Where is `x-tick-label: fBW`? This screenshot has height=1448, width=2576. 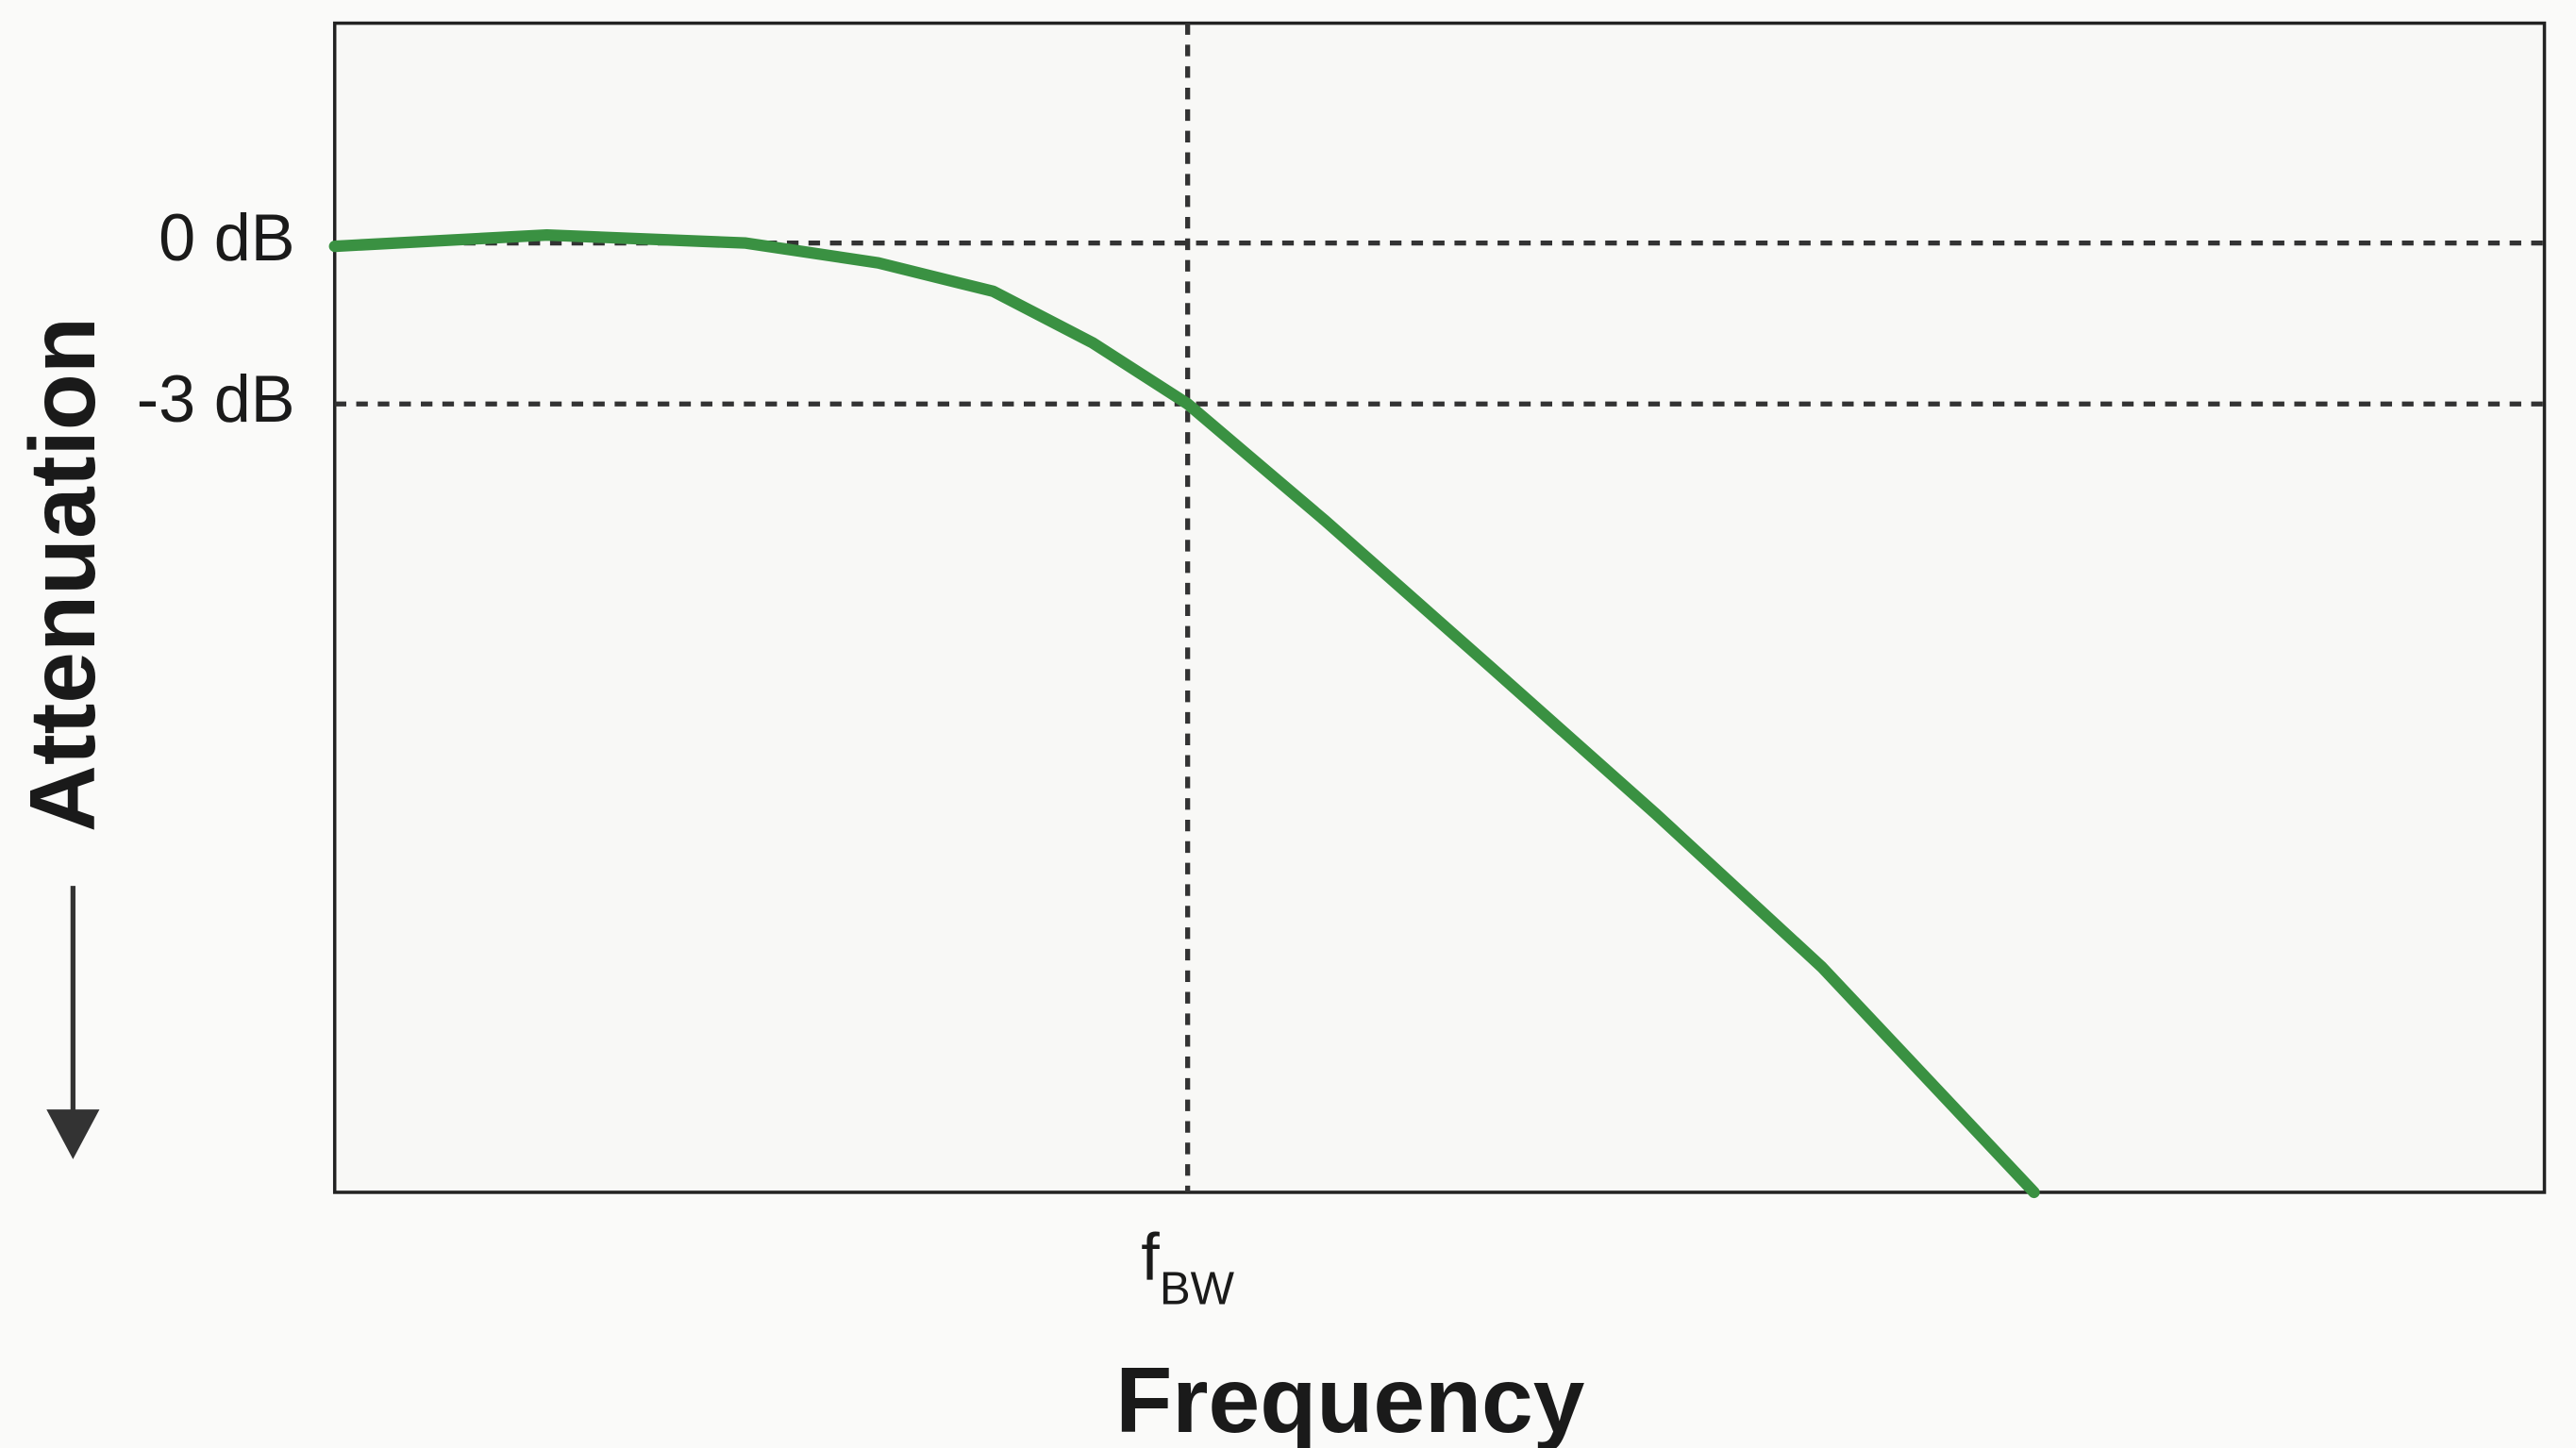
x-tick-label: fBW is located at coordinates (1187, 1266).